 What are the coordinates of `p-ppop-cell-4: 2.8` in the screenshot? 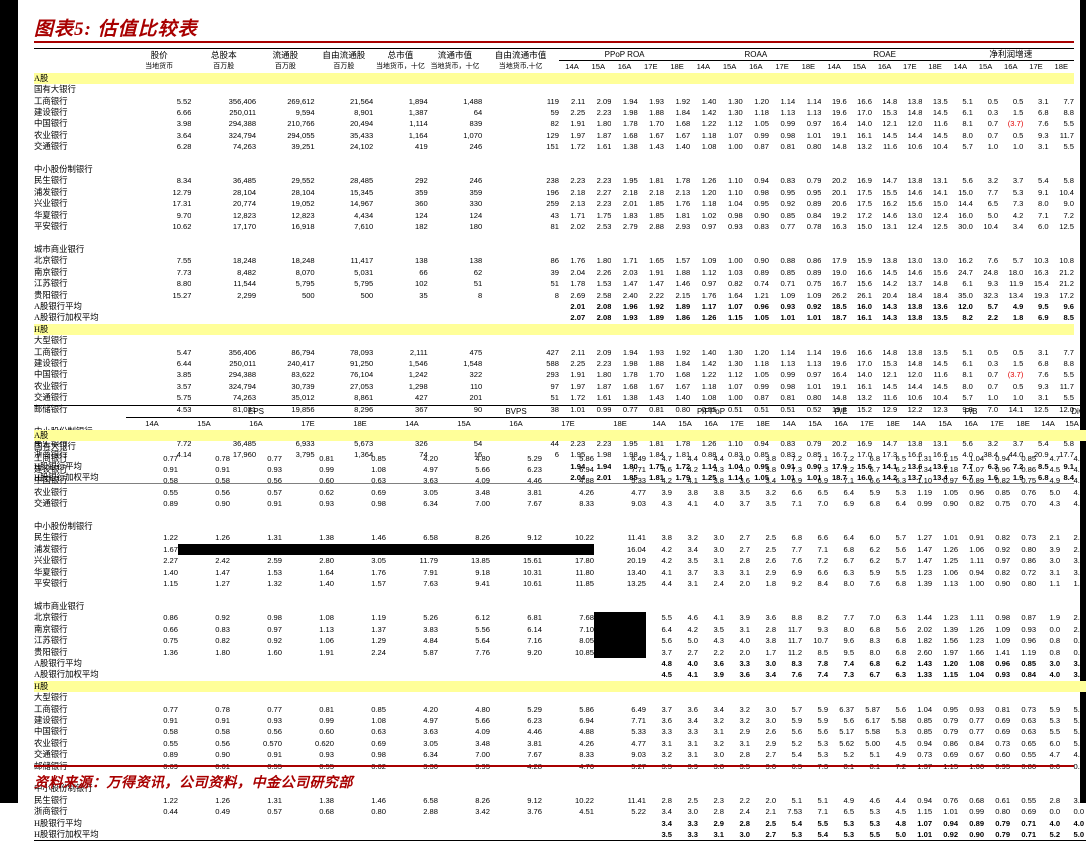 It's located at (771, 629).